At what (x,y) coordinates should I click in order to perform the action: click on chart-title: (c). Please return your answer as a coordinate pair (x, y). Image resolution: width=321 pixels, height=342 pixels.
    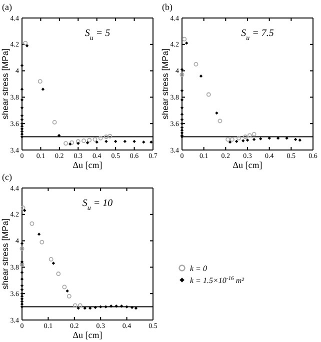
    Looking at the image, I should click on (7, 177).